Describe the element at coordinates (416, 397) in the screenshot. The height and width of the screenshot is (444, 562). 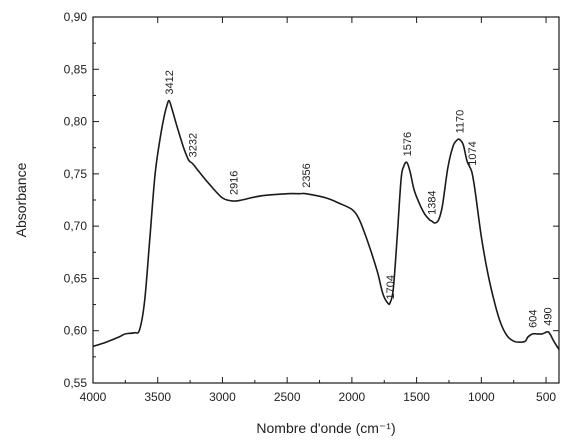
I see `x-tick-label: 1500` at that location.